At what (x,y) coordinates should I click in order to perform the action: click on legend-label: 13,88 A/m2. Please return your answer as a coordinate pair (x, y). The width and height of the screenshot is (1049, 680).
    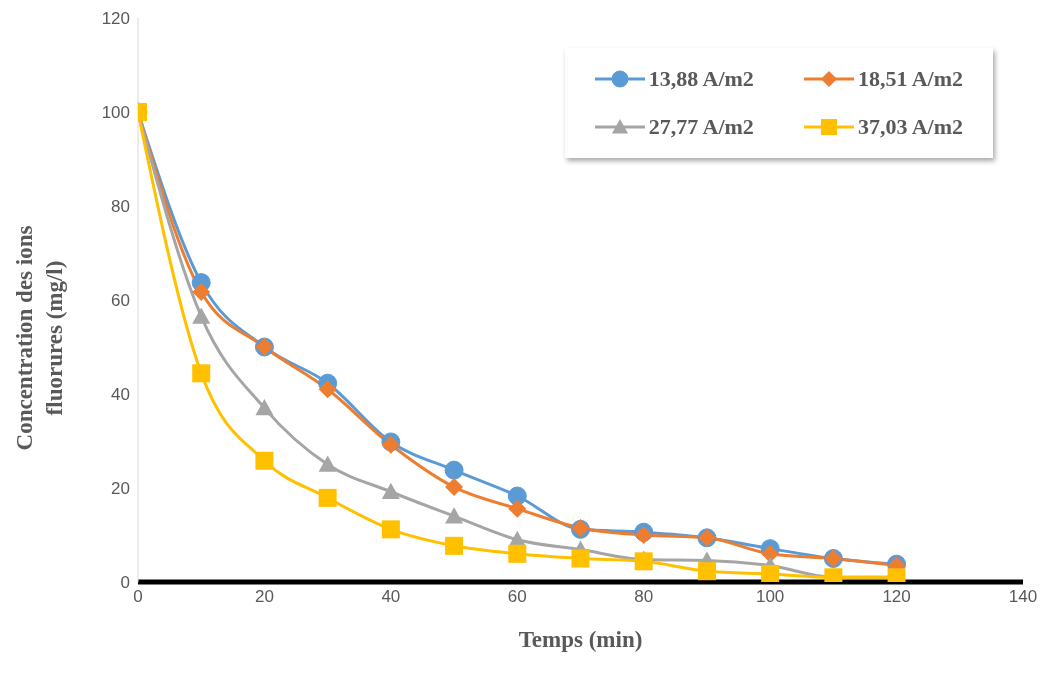
    Looking at the image, I should click on (701, 79).